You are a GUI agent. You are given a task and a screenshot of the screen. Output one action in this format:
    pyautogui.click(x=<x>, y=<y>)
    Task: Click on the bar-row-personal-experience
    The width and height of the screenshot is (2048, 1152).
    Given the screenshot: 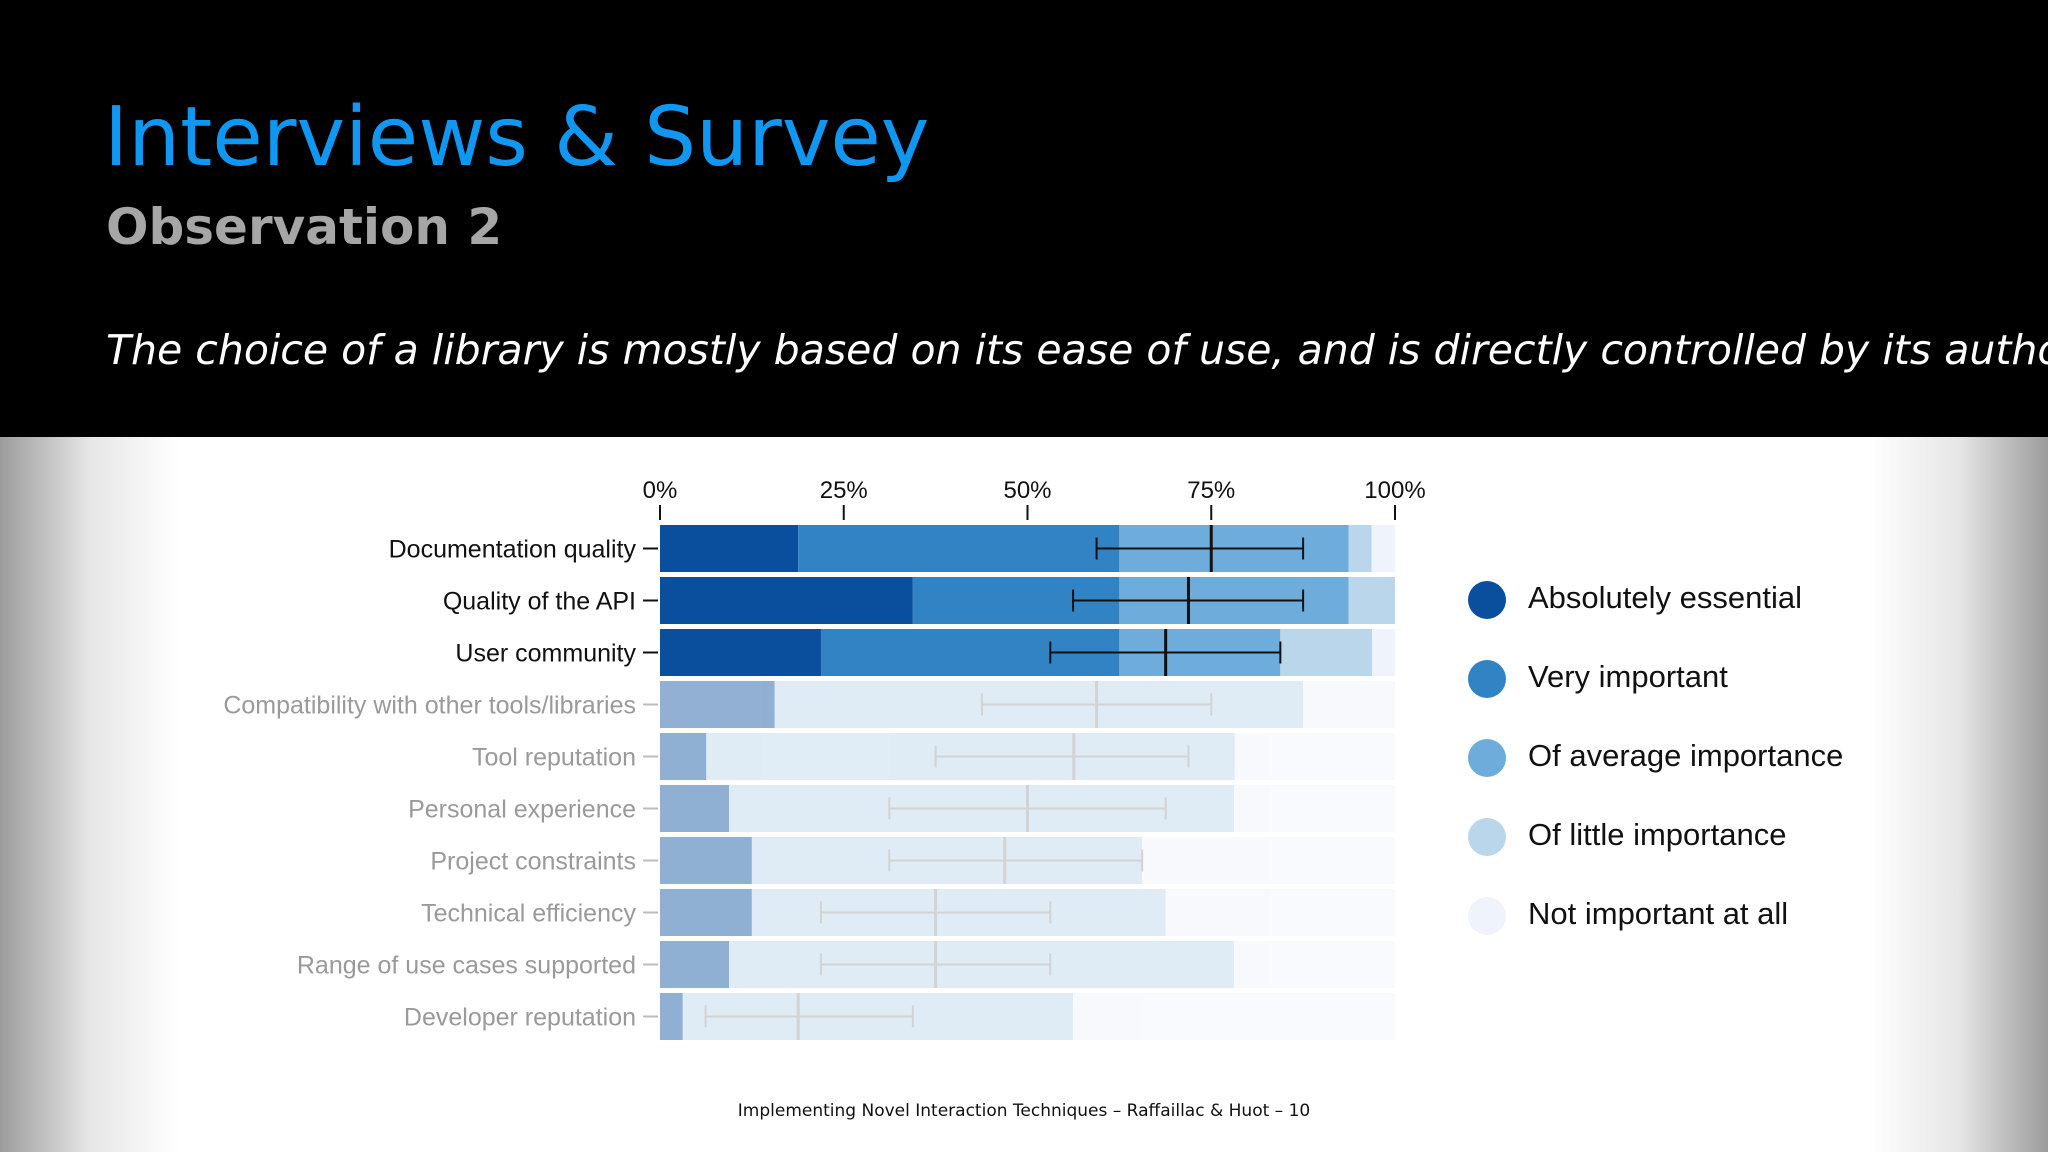 What is the action you would take?
    pyautogui.click(x=1027, y=808)
    